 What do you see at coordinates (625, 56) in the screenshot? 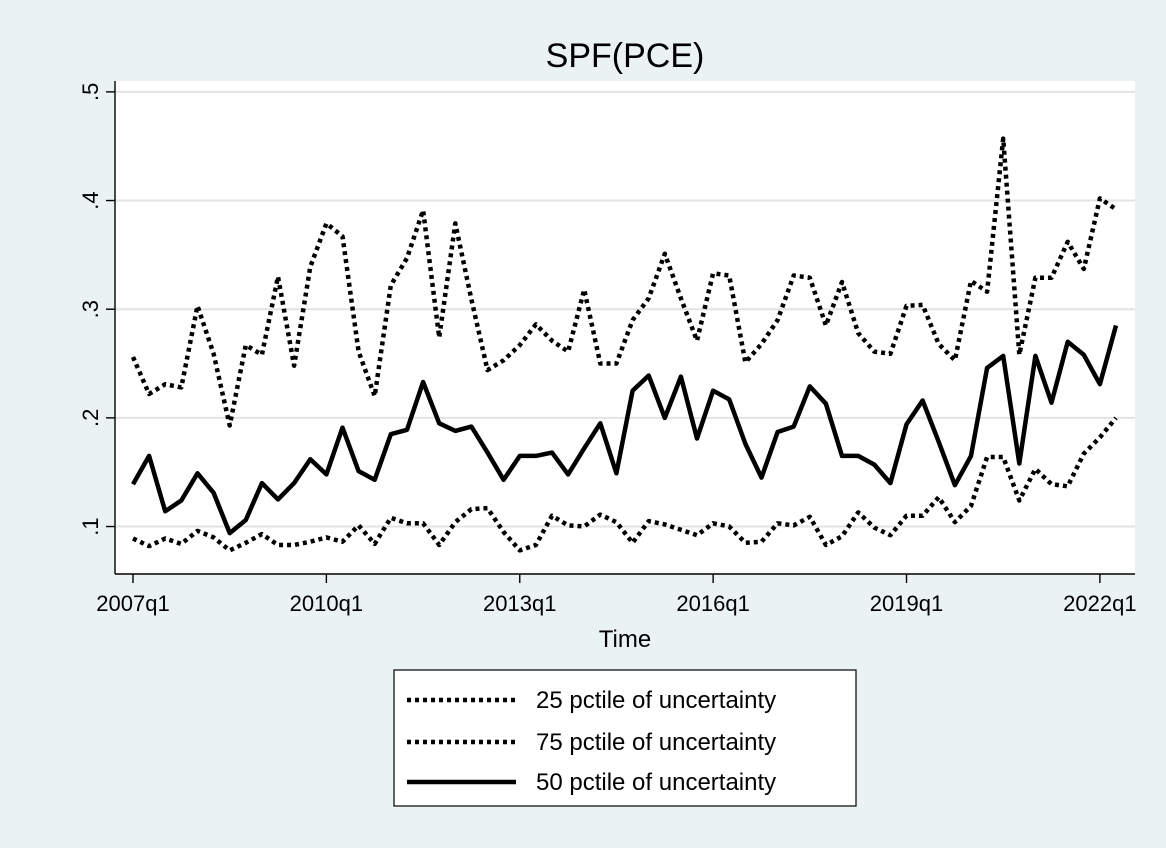
I see `chart-title: SPF(PCE)` at bounding box center [625, 56].